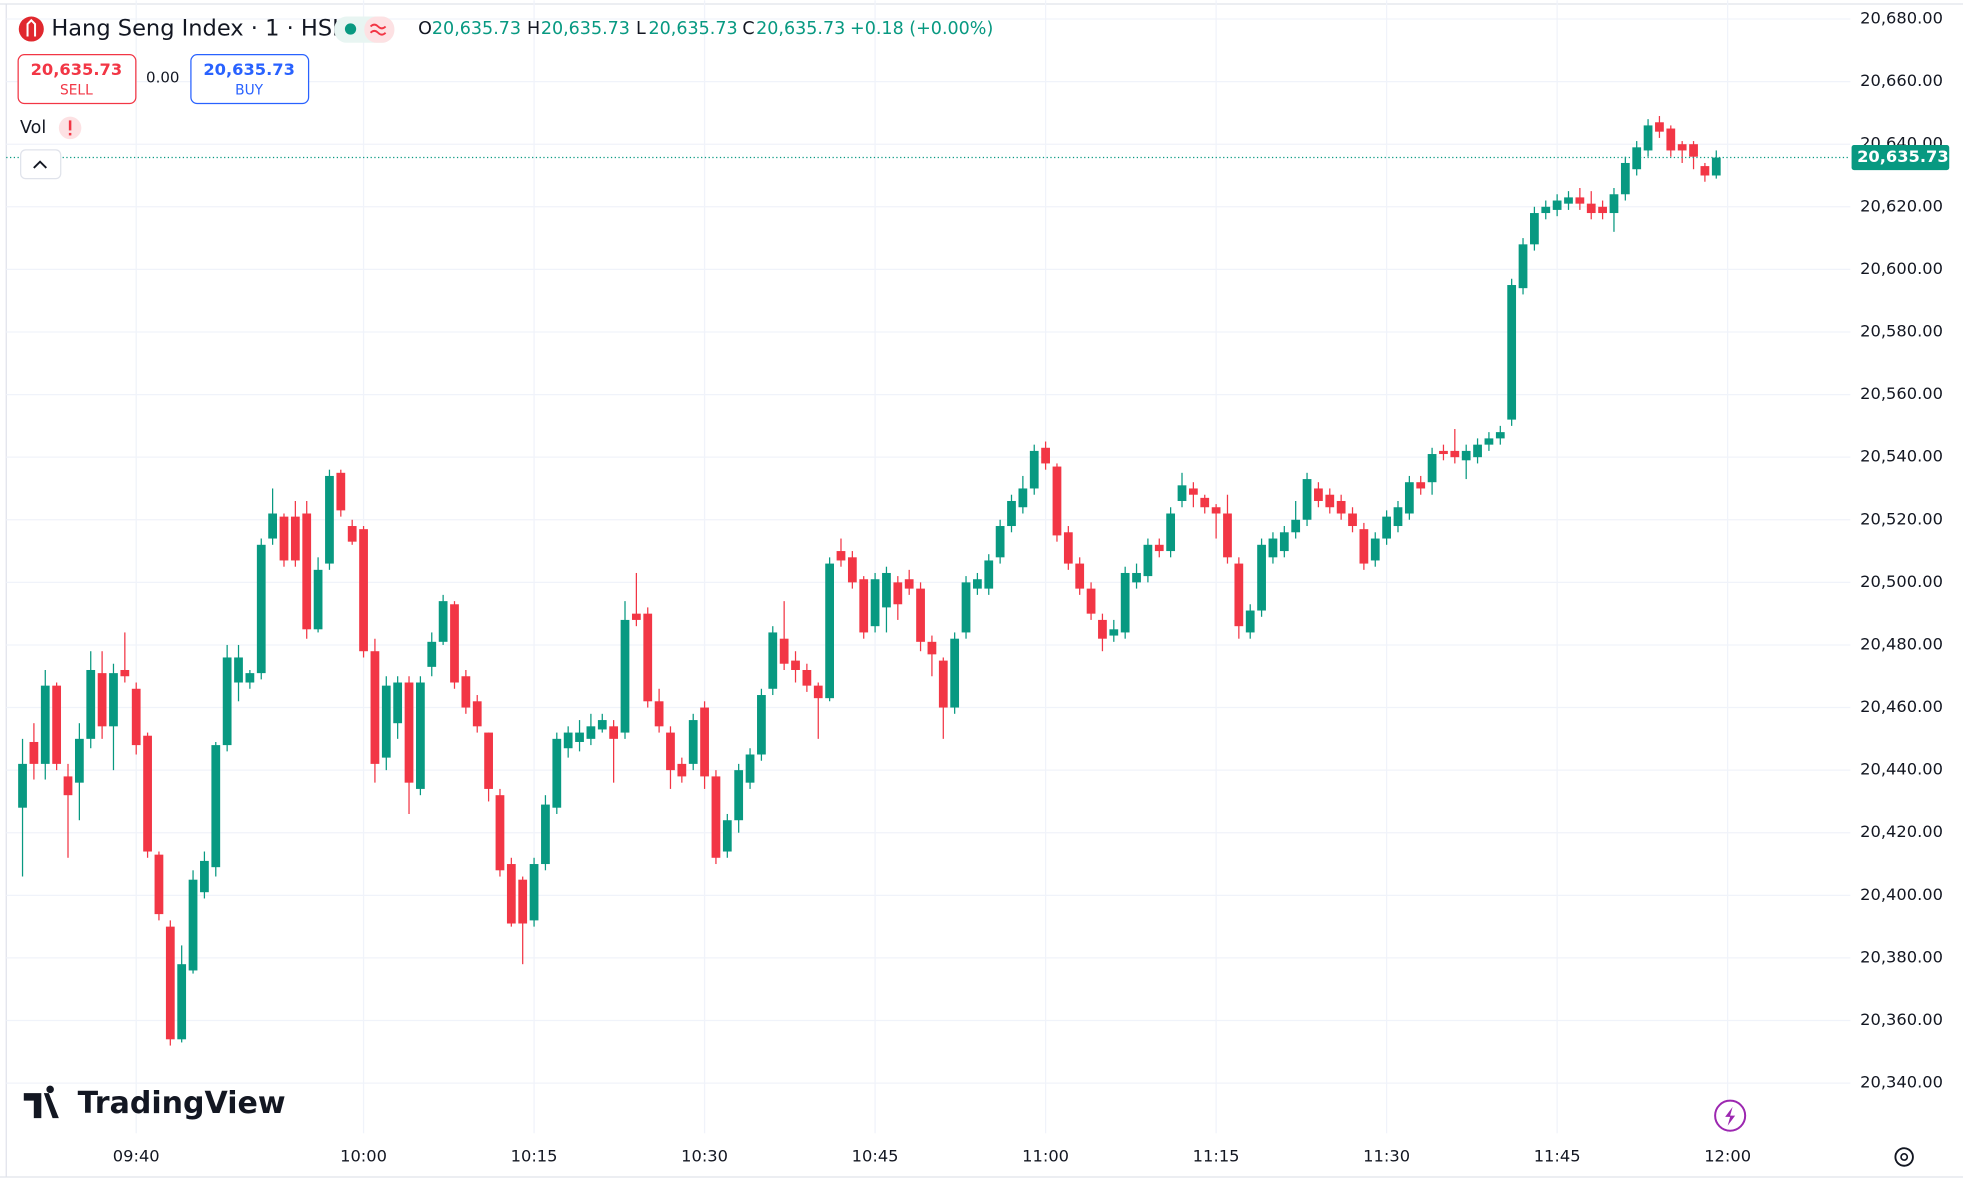 This screenshot has height=1186, width=1963. What do you see at coordinates (748, 29) in the screenshot?
I see `ohlc-key: C` at bounding box center [748, 29].